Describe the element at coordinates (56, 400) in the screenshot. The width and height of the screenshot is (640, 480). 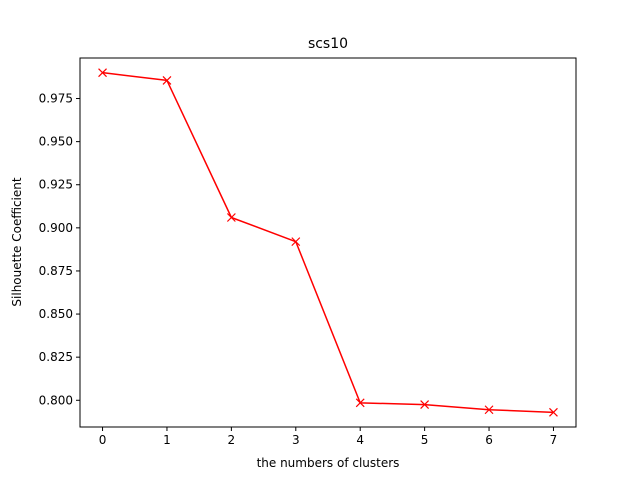
I see `y-tick-label: 0.800` at that location.